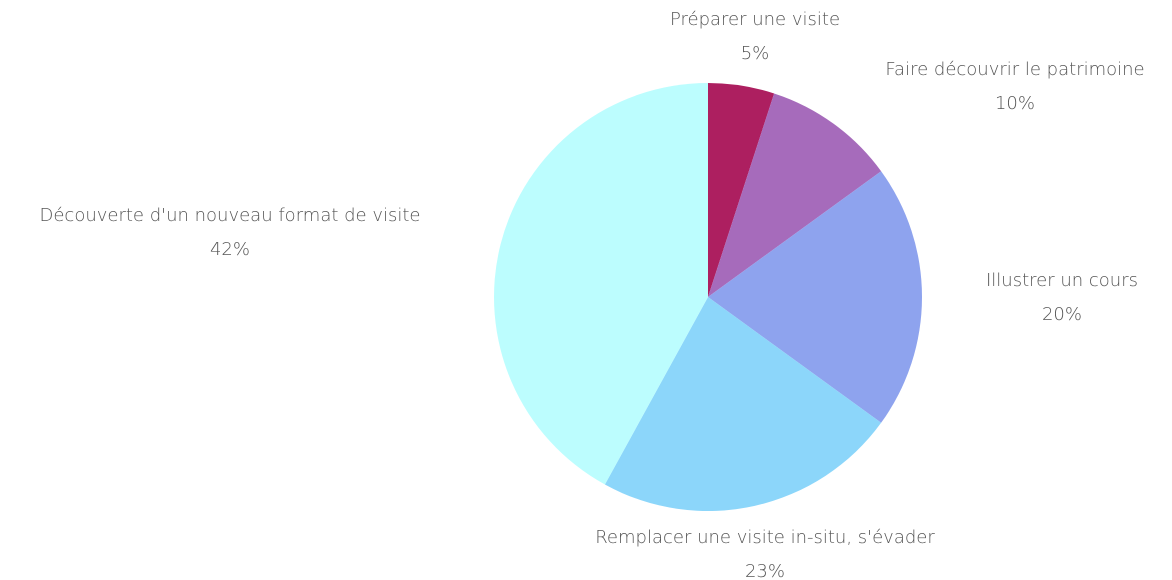 The width and height of the screenshot is (1172, 580). I want to click on slice-label: Préparer une visite, so click(755, 19).